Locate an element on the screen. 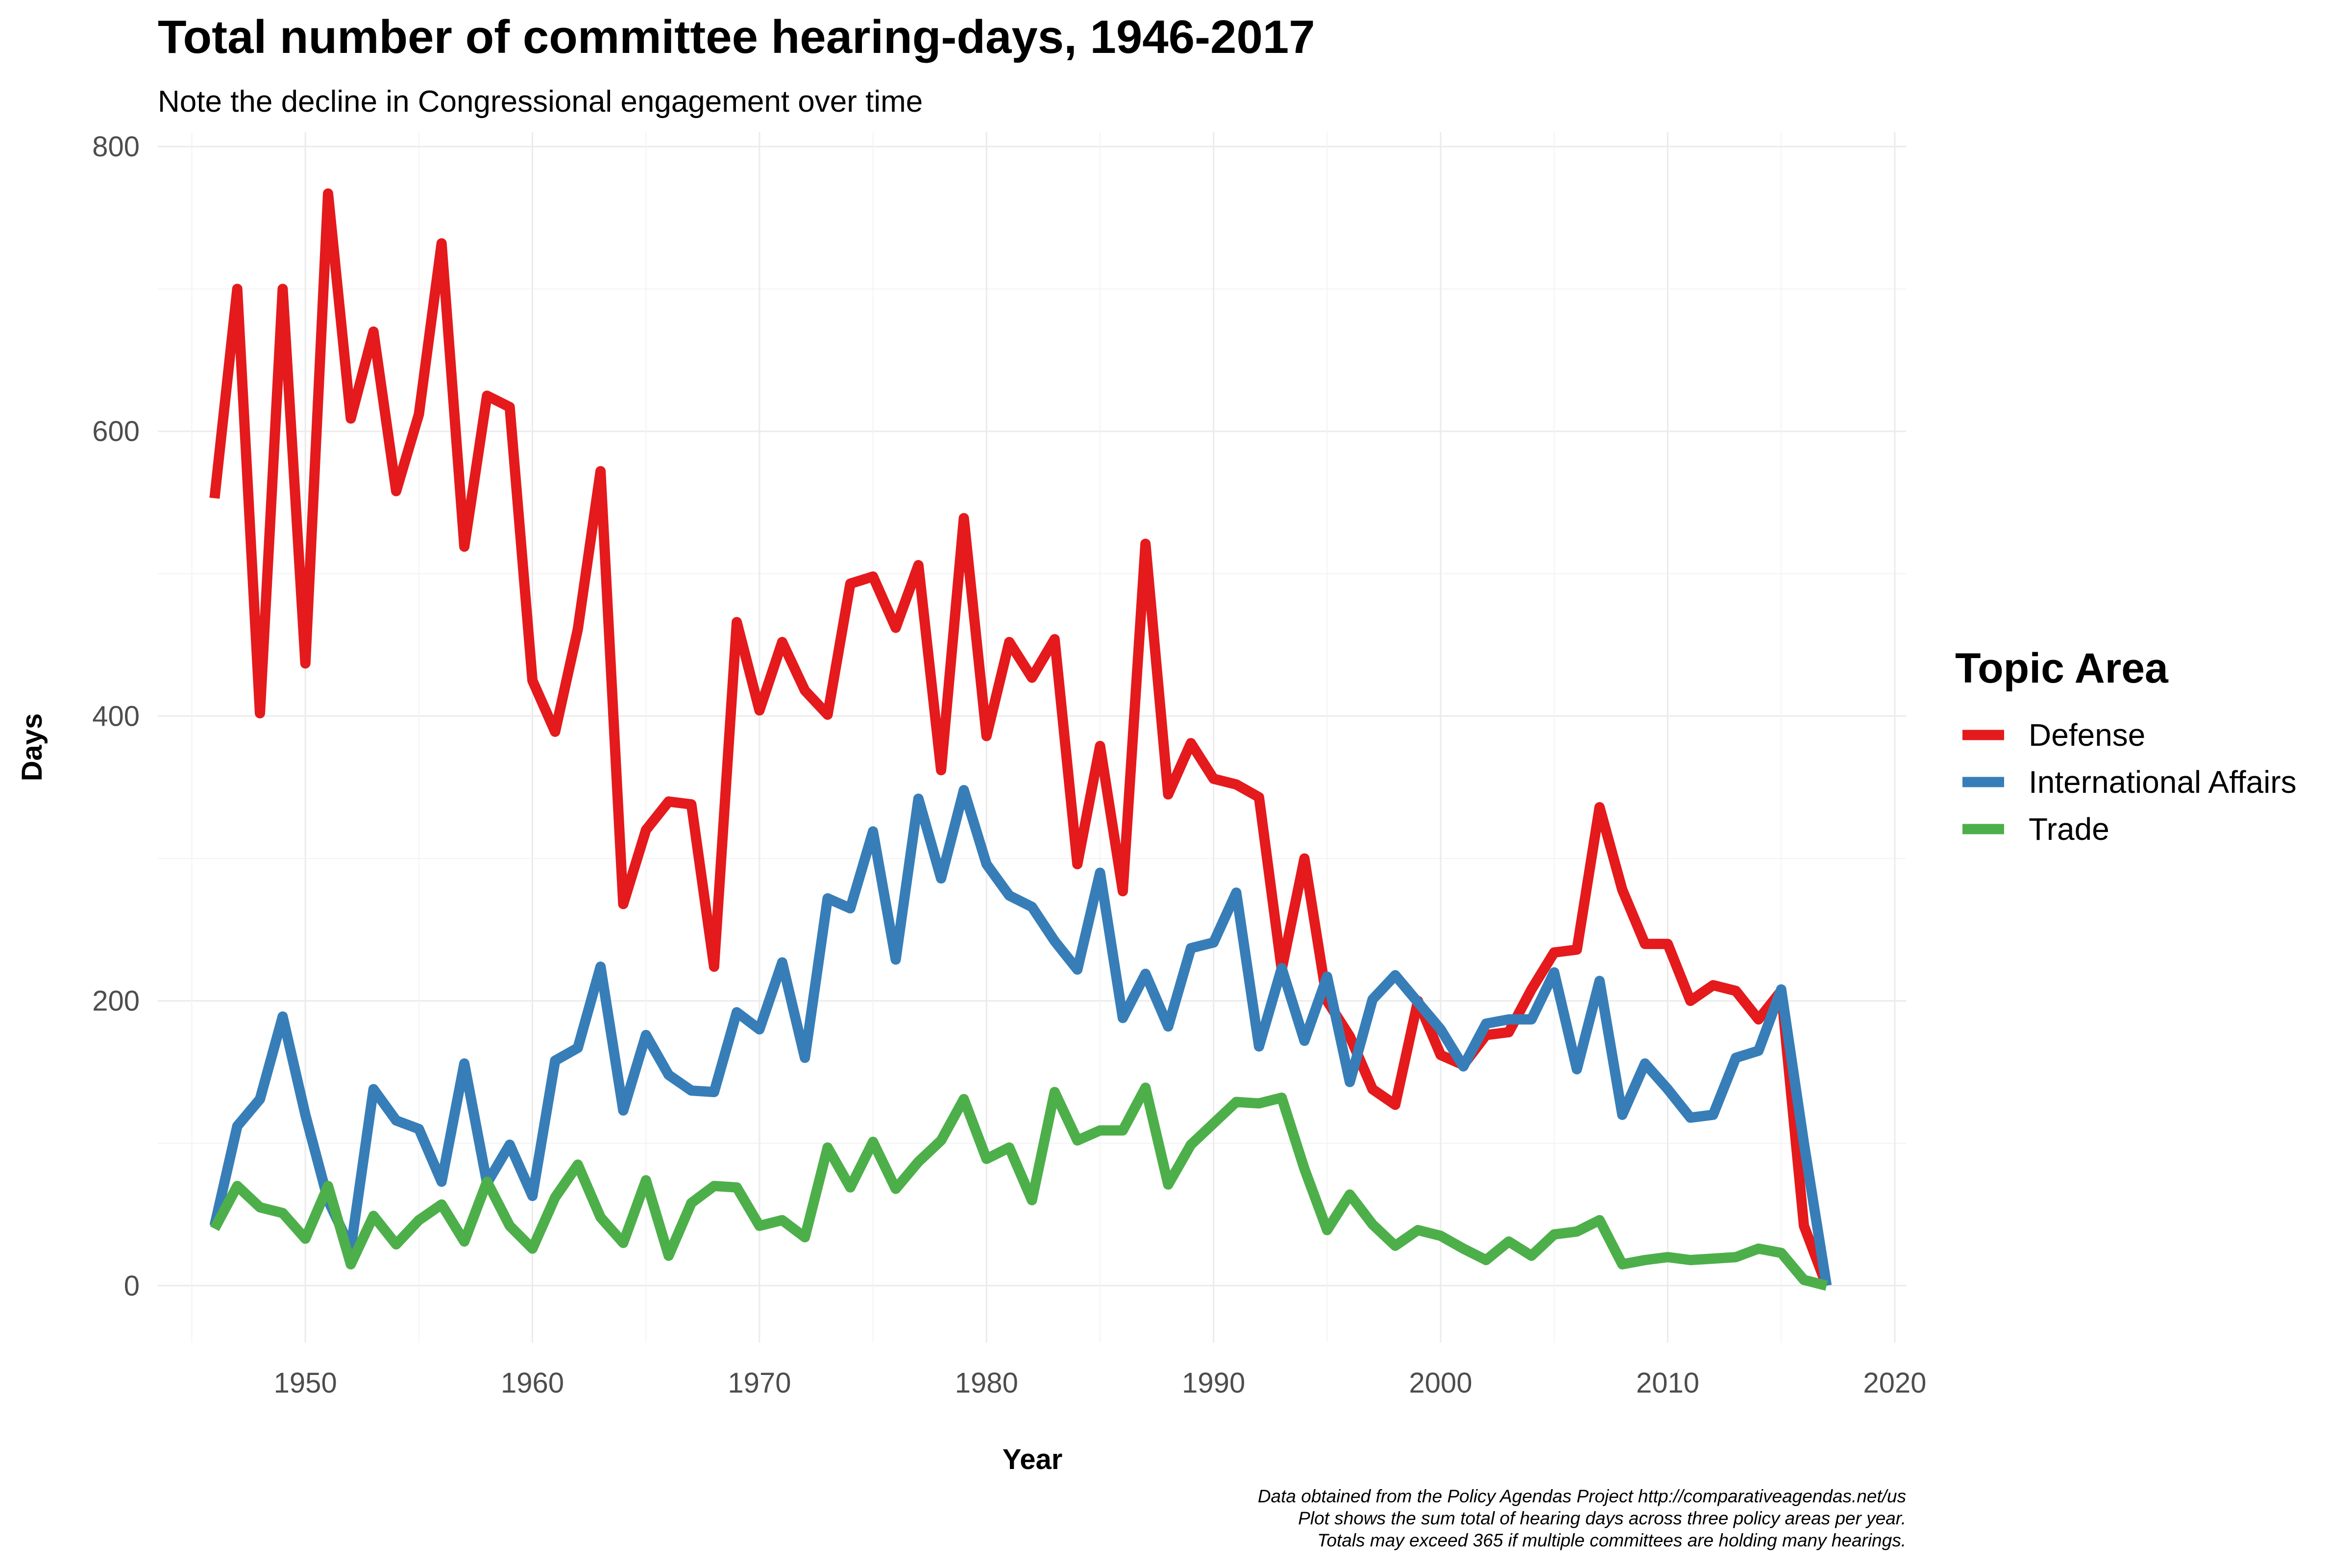  series-line-trade is located at coordinates (1019, 1186).